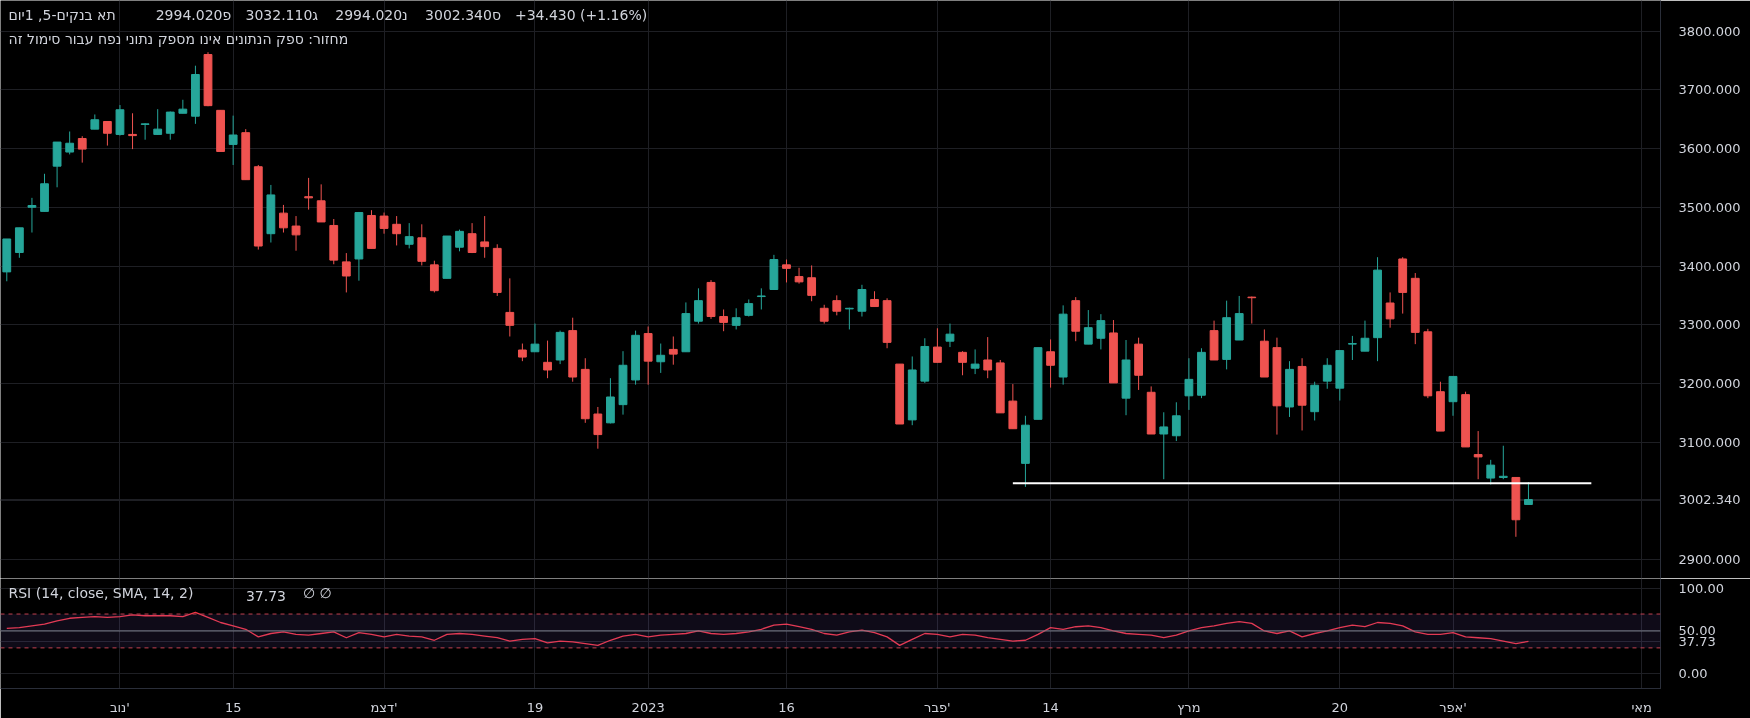 The height and width of the screenshot is (718, 1750). Describe the element at coordinates (62, 14) in the screenshot. I see `chart-title: תא בנקים-5, 1יום` at that location.